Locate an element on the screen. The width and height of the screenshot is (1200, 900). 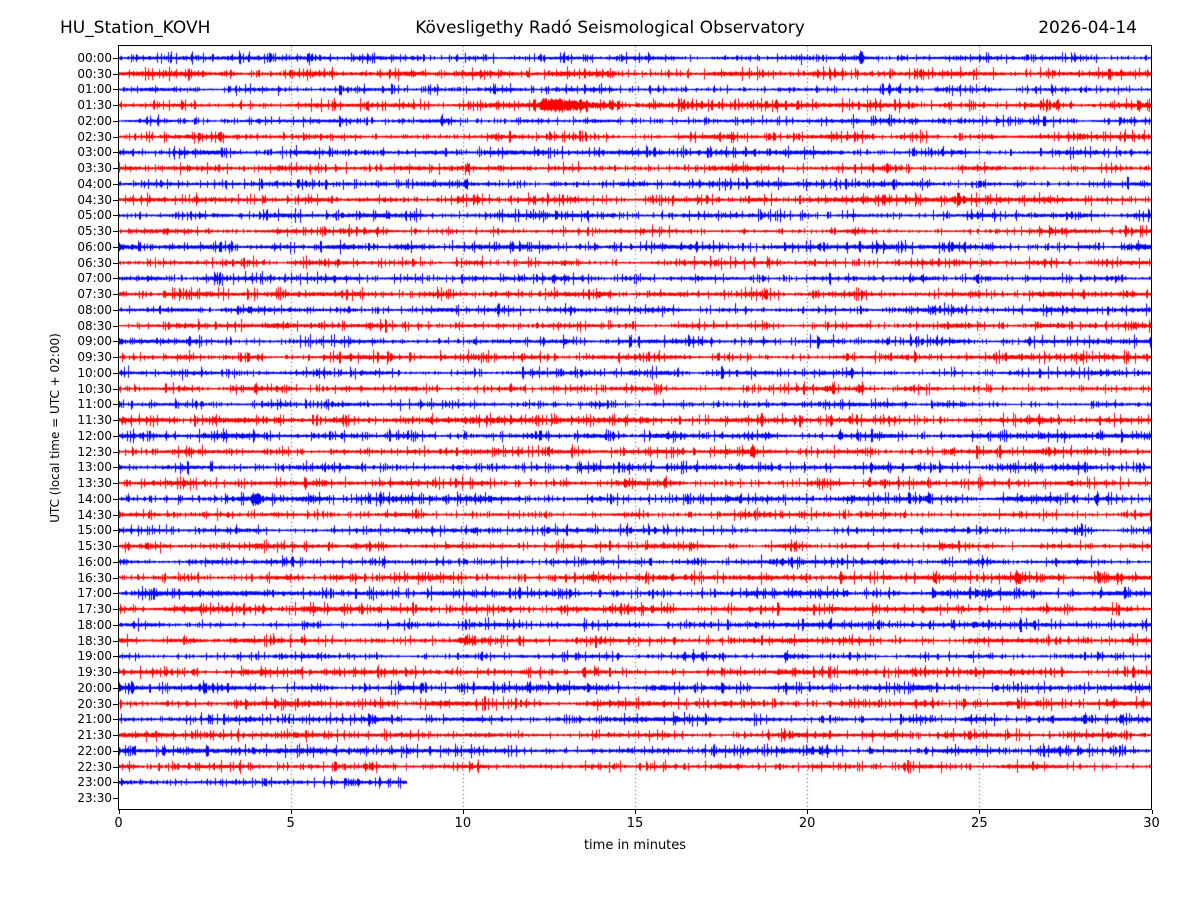
y-tick-label: 10:30 is located at coordinates (94, 388).